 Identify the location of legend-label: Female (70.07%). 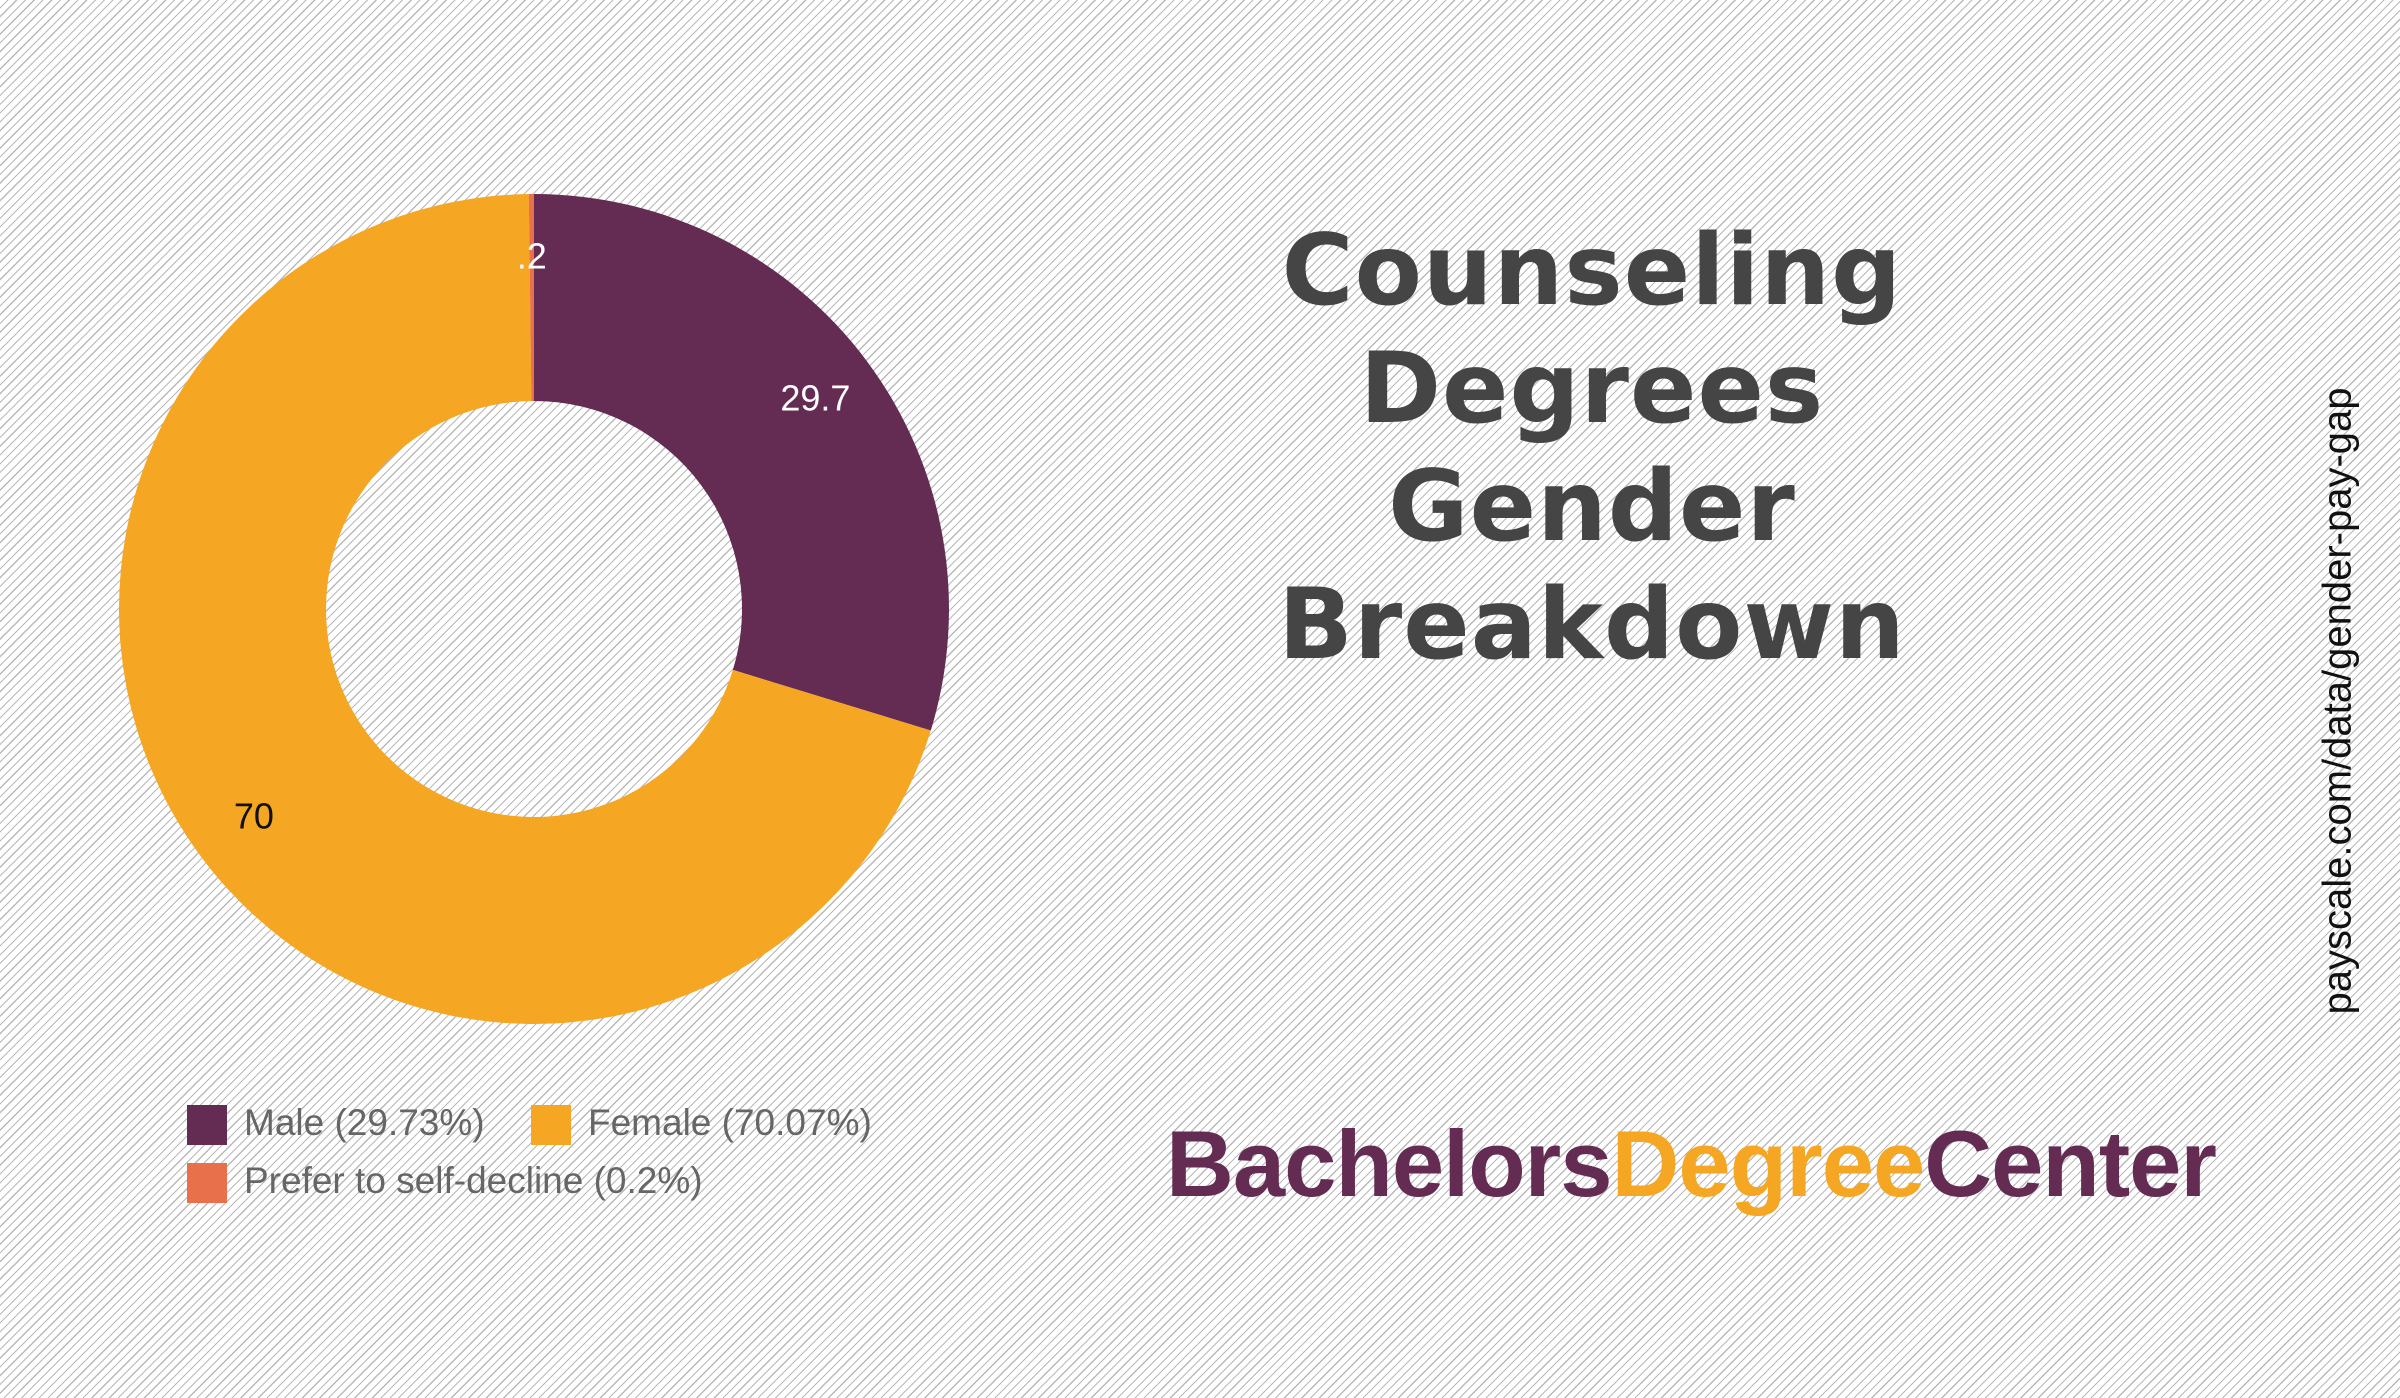
(730, 1122).